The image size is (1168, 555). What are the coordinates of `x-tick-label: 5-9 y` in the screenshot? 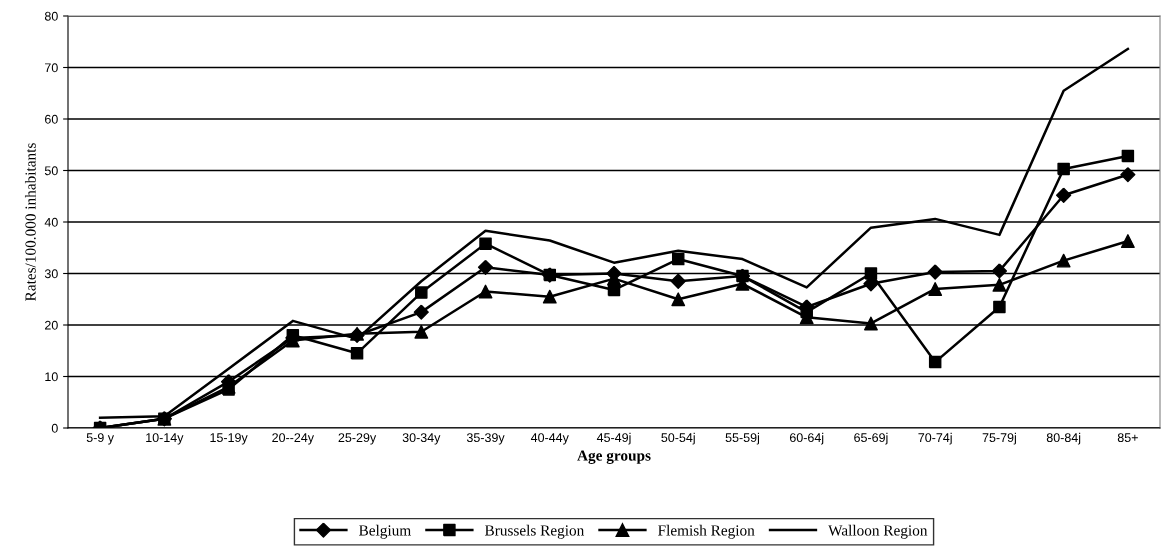 It's located at (100, 439).